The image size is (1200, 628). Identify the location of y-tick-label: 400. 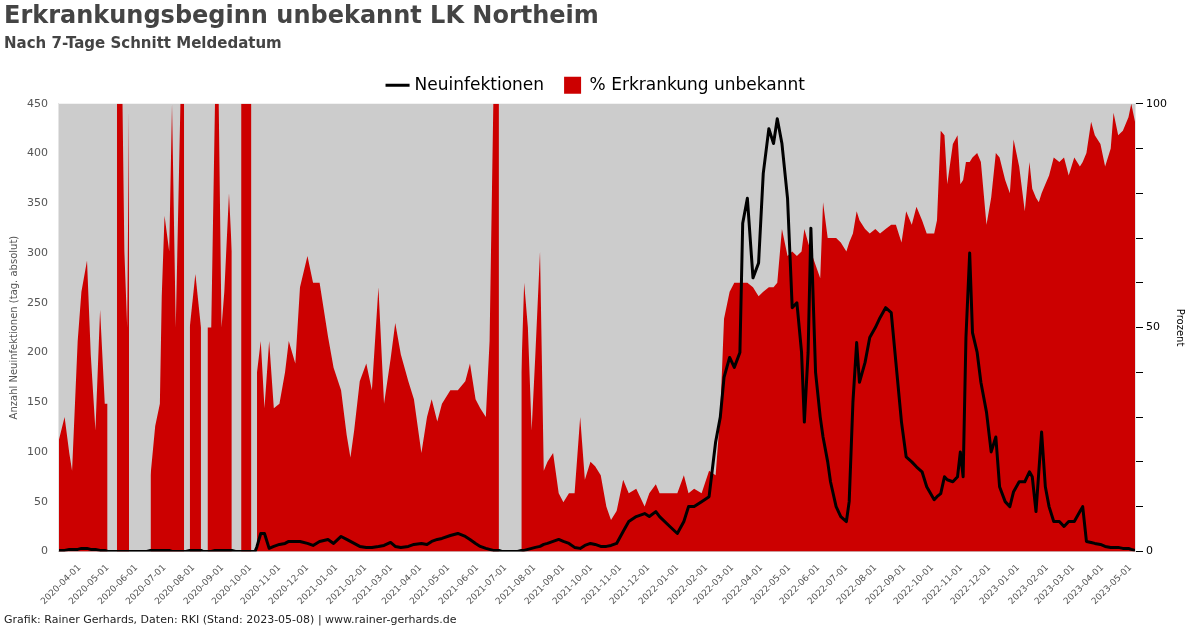
(37, 153).